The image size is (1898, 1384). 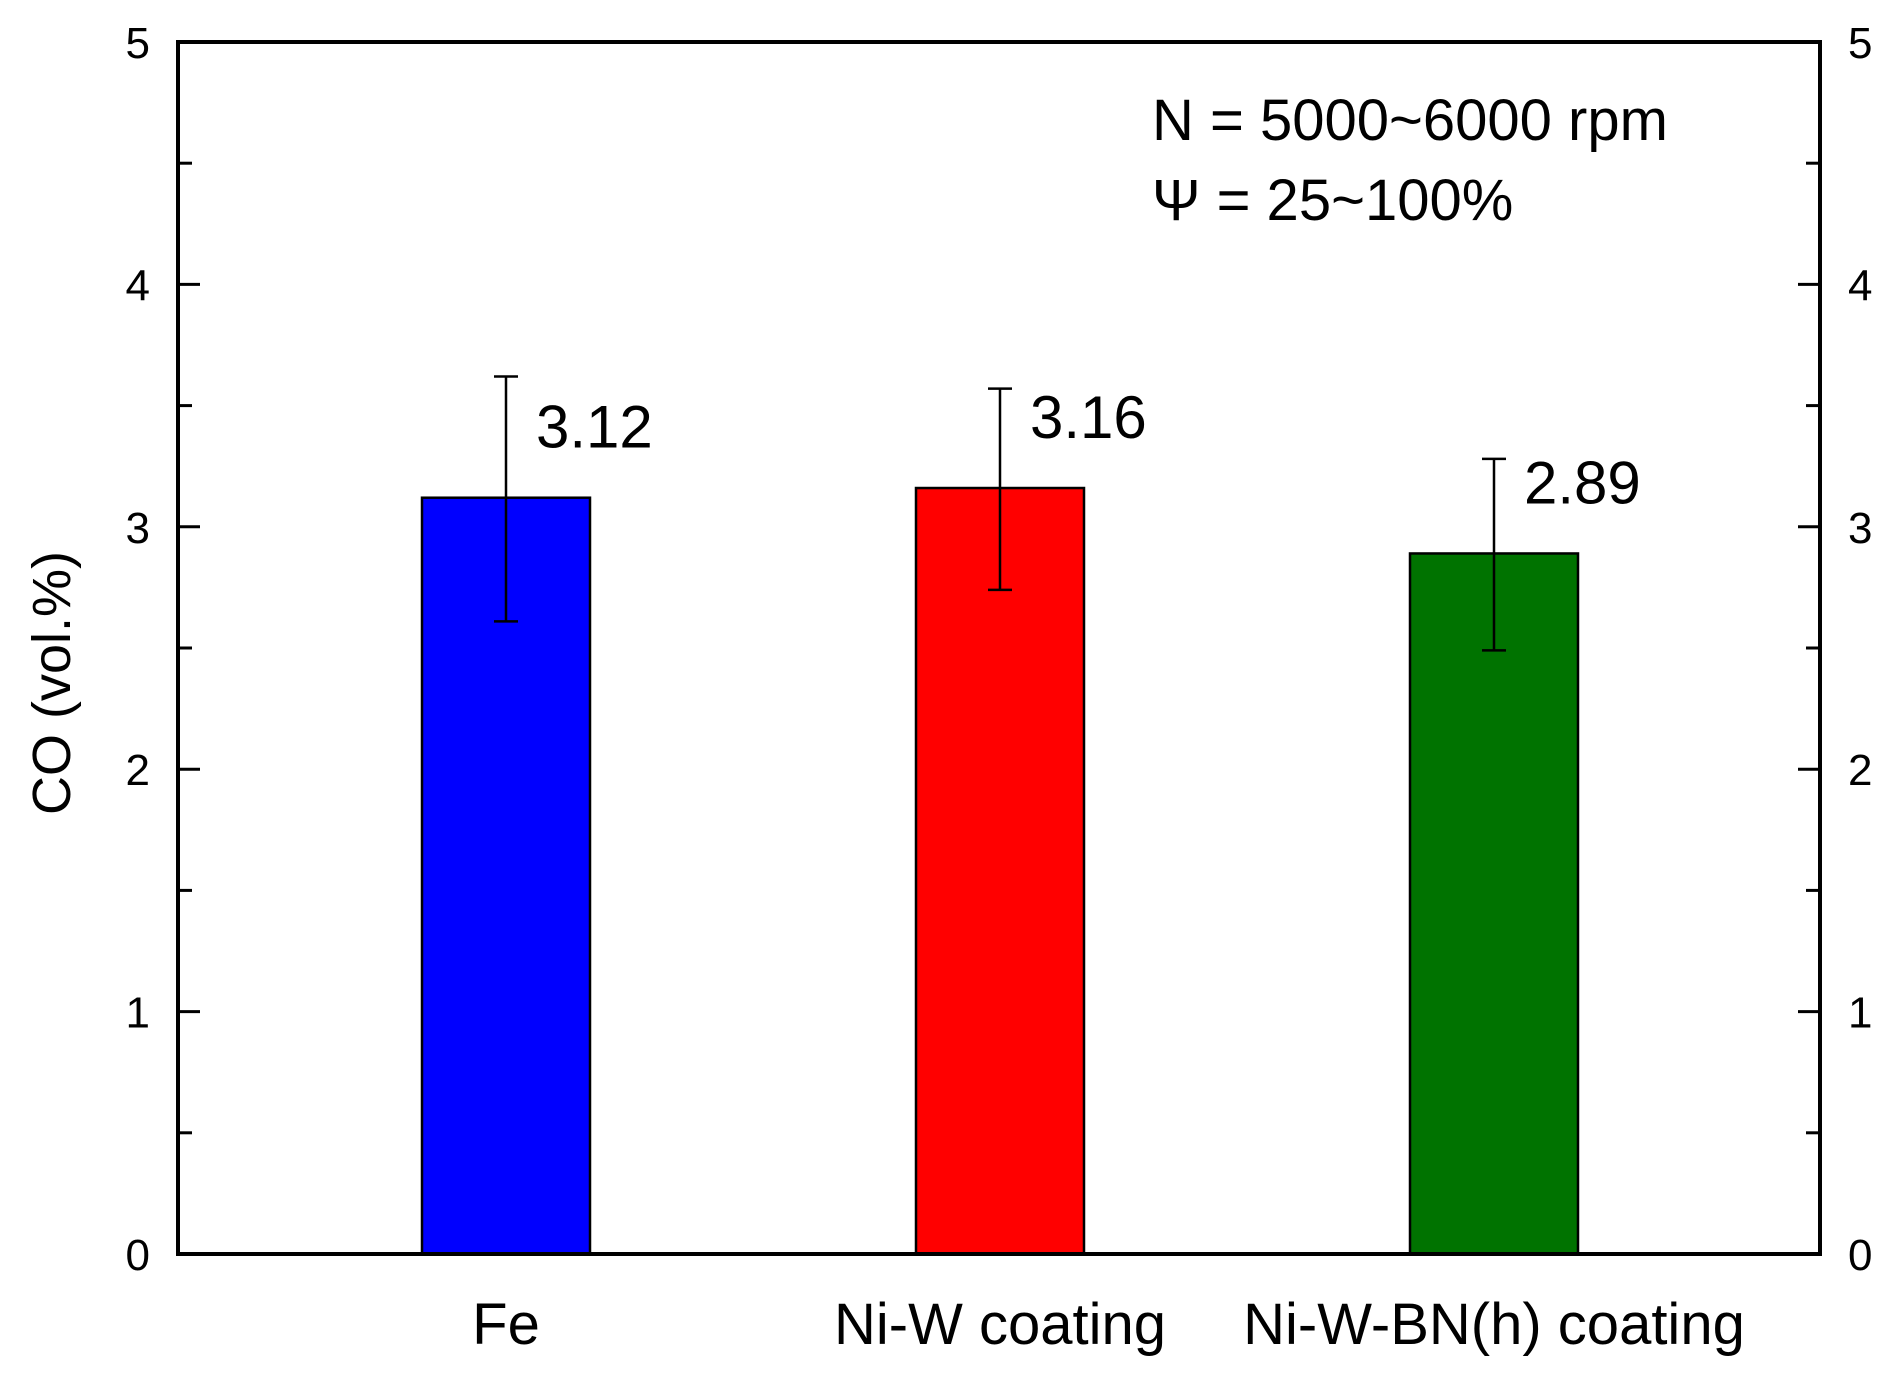 What do you see at coordinates (594, 427) in the screenshot?
I see `data-label: 3.12` at bounding box center [594, 427].